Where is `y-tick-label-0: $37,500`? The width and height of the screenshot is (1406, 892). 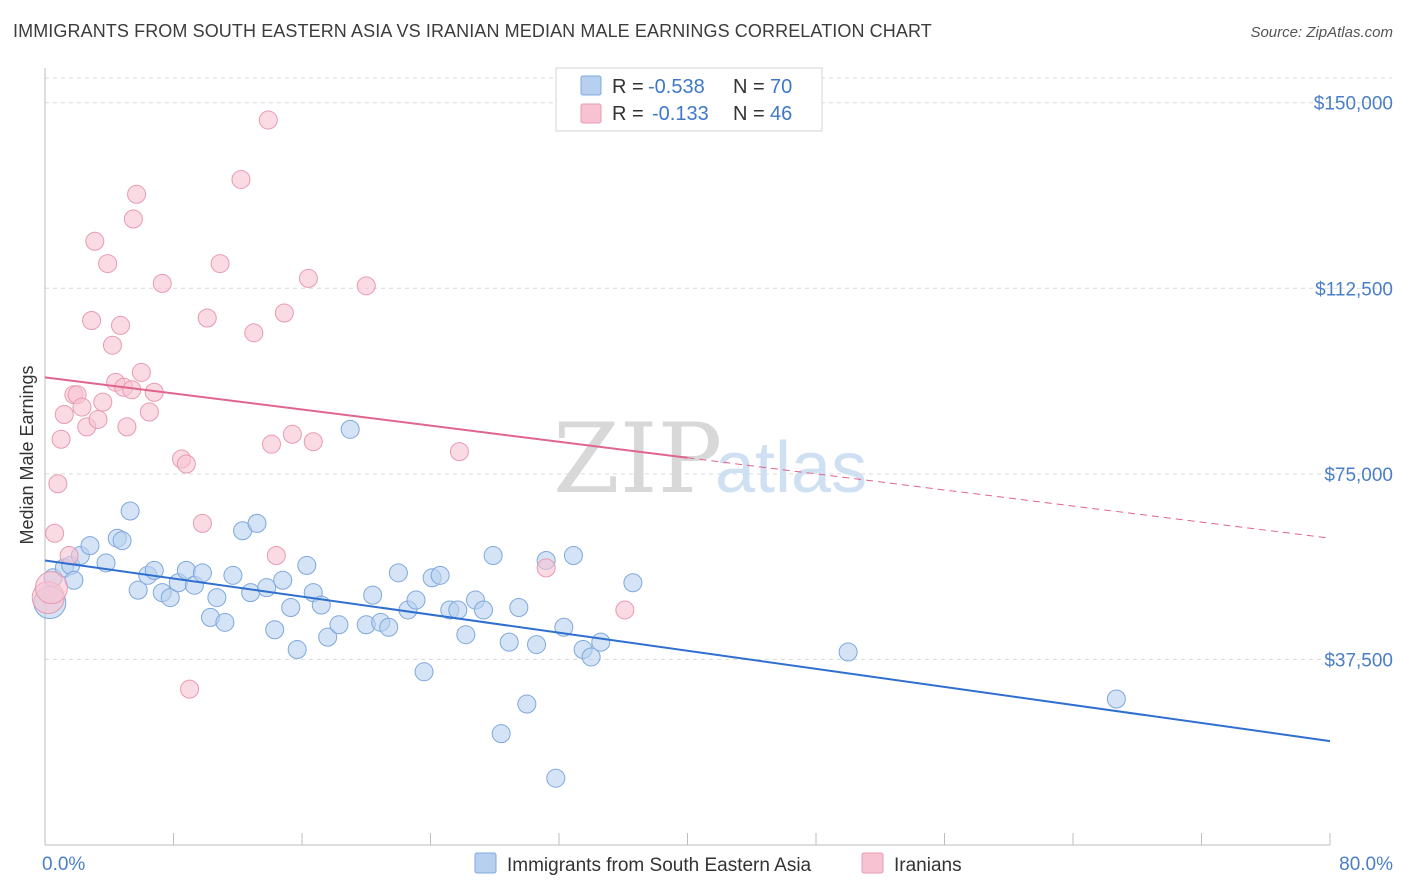 y-tick-label-0: $37,500 is located at coordinates (1358, 660).